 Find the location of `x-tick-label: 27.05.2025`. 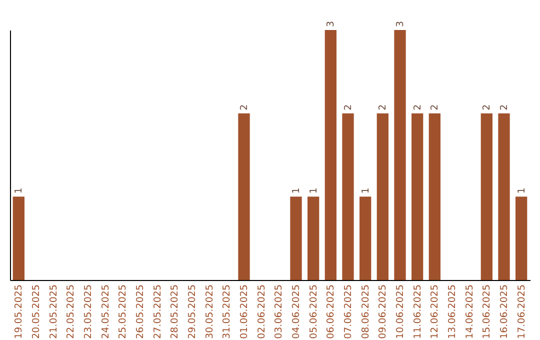

x-tick-label: 27.05.2025 is located at coordinates (158, 311).